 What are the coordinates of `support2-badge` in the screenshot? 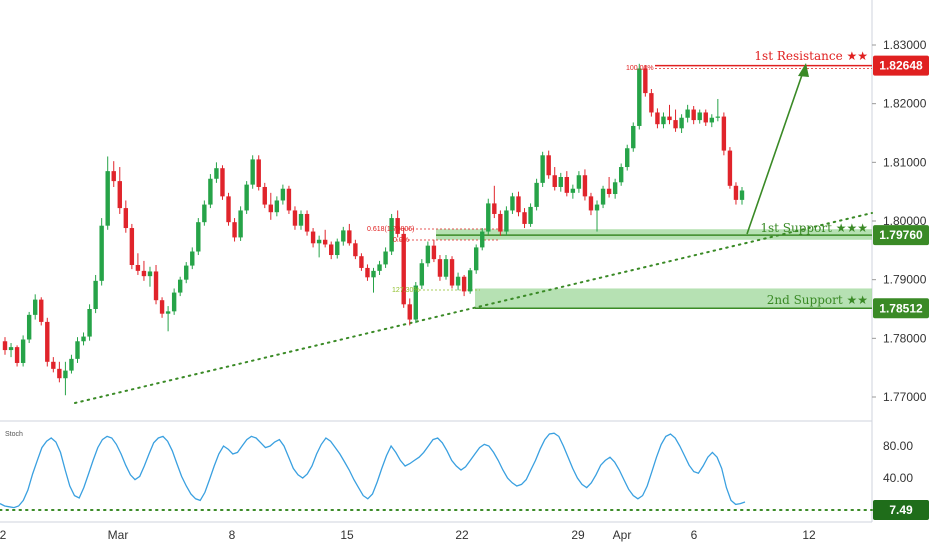 It's located at (901, 308).